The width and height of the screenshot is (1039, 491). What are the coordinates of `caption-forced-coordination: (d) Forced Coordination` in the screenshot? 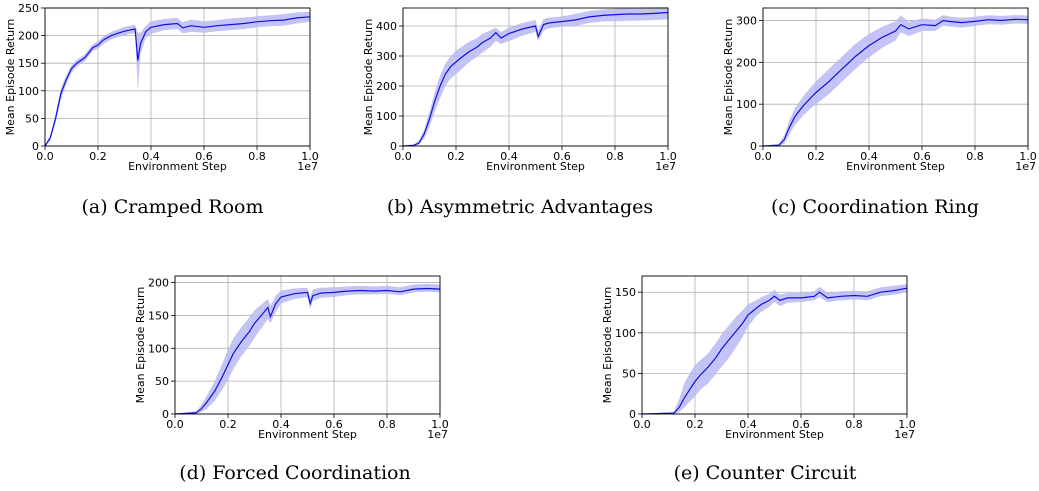 It's located at (295, 473).